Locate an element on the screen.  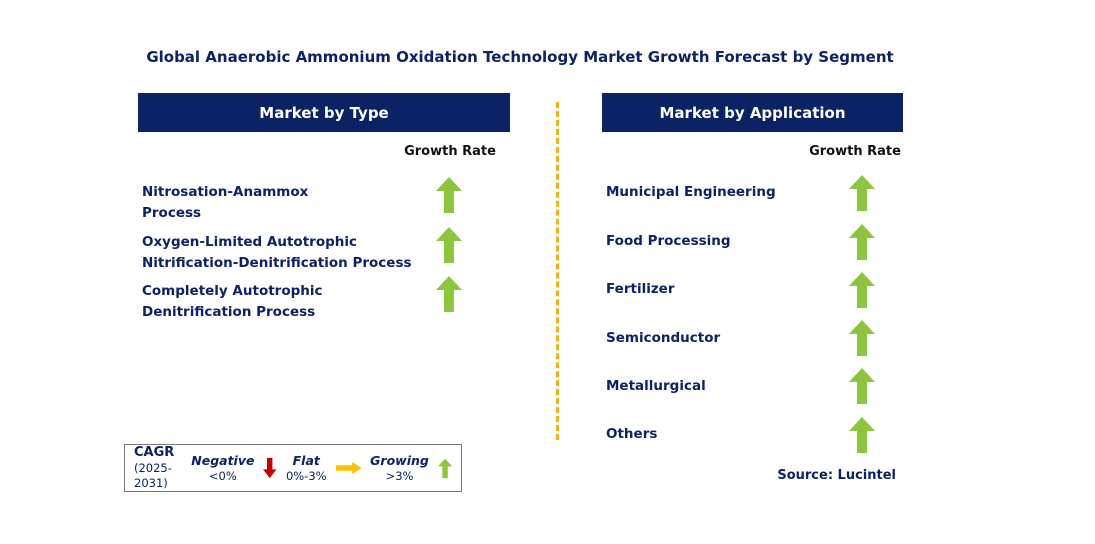
right-panel-header-label: Market by Application is located at coordinates (752, 112).